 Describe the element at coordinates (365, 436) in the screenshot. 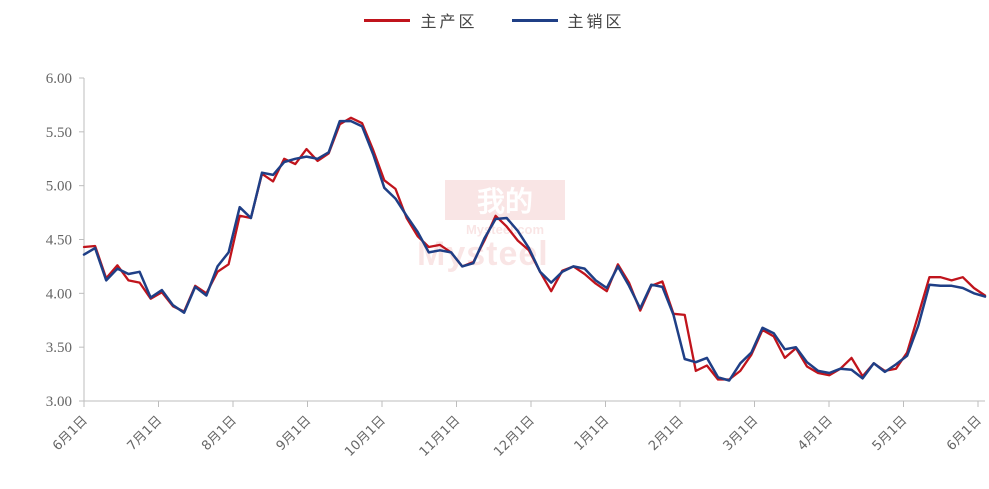

I see `x-tick-label: 10月1日` at that location.